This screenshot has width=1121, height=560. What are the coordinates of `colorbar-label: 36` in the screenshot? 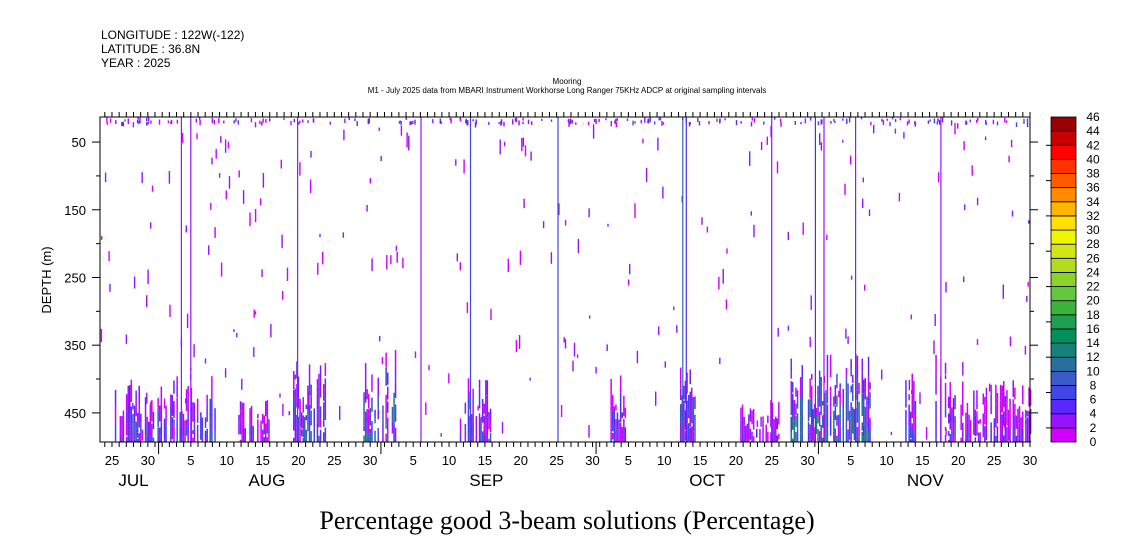 It's located at (1093, 188).